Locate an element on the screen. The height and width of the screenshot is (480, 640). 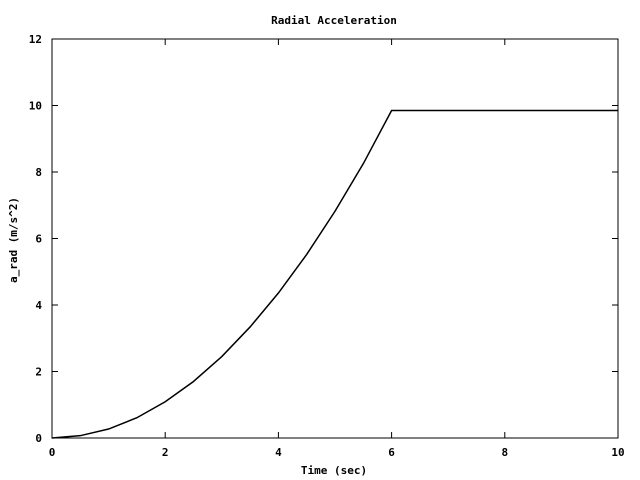
y-axis-label: a_rad (m/s^2) is located at coordinates (13, 240).